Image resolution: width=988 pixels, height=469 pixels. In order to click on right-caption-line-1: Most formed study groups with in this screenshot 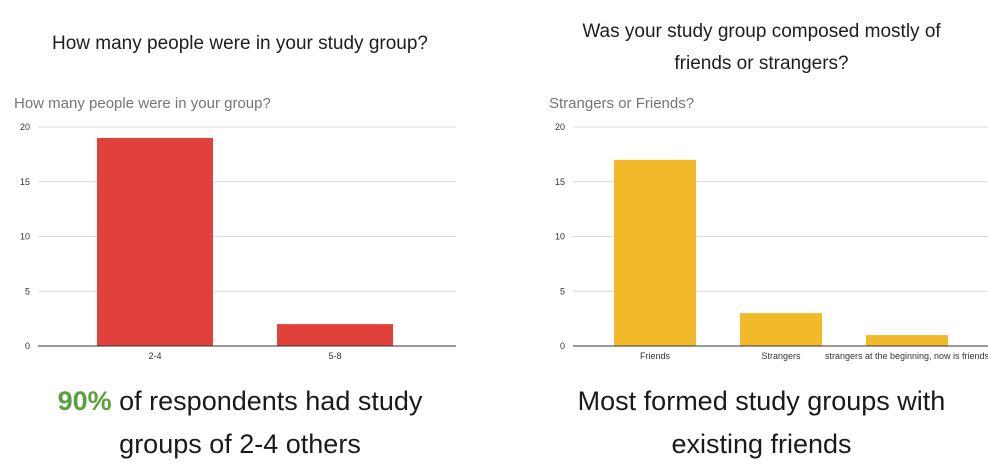, I will do `click(761, 401)`.